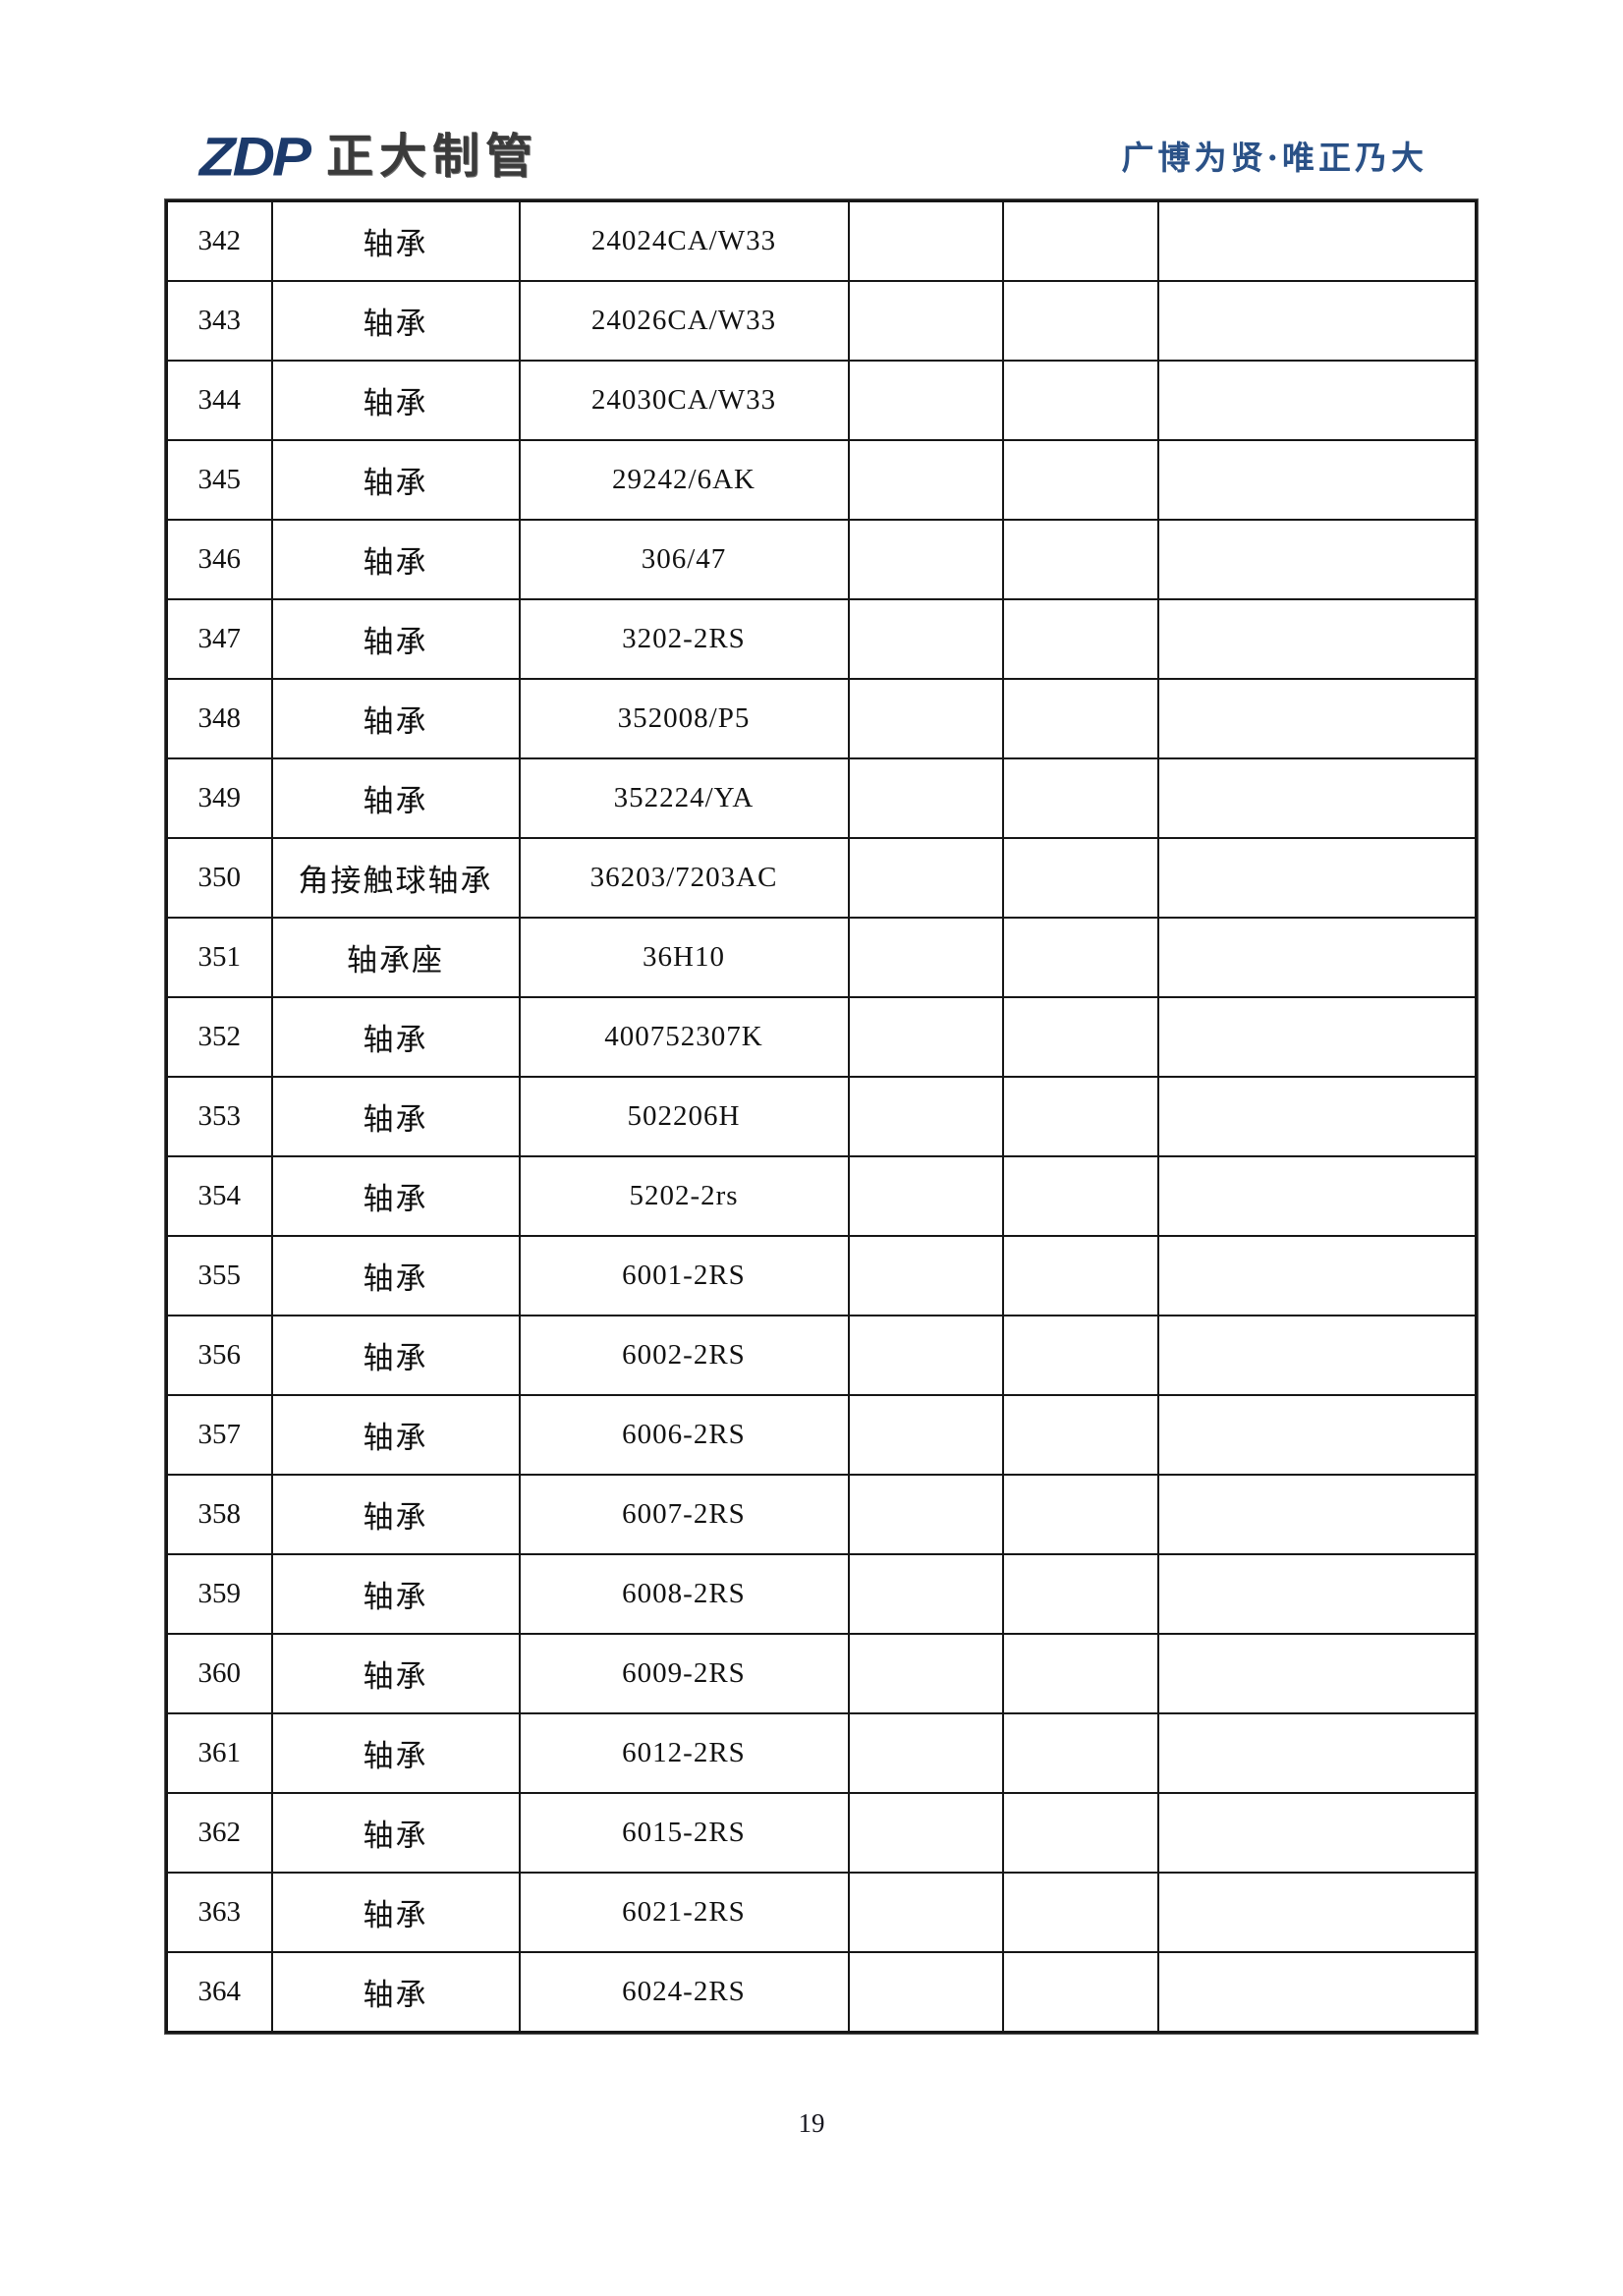  What do you see at coordinates (821, 1435) in the screenshot?
I see `table-row: 357 轴承 6006-2RS` at bounding box center [821, 1435].